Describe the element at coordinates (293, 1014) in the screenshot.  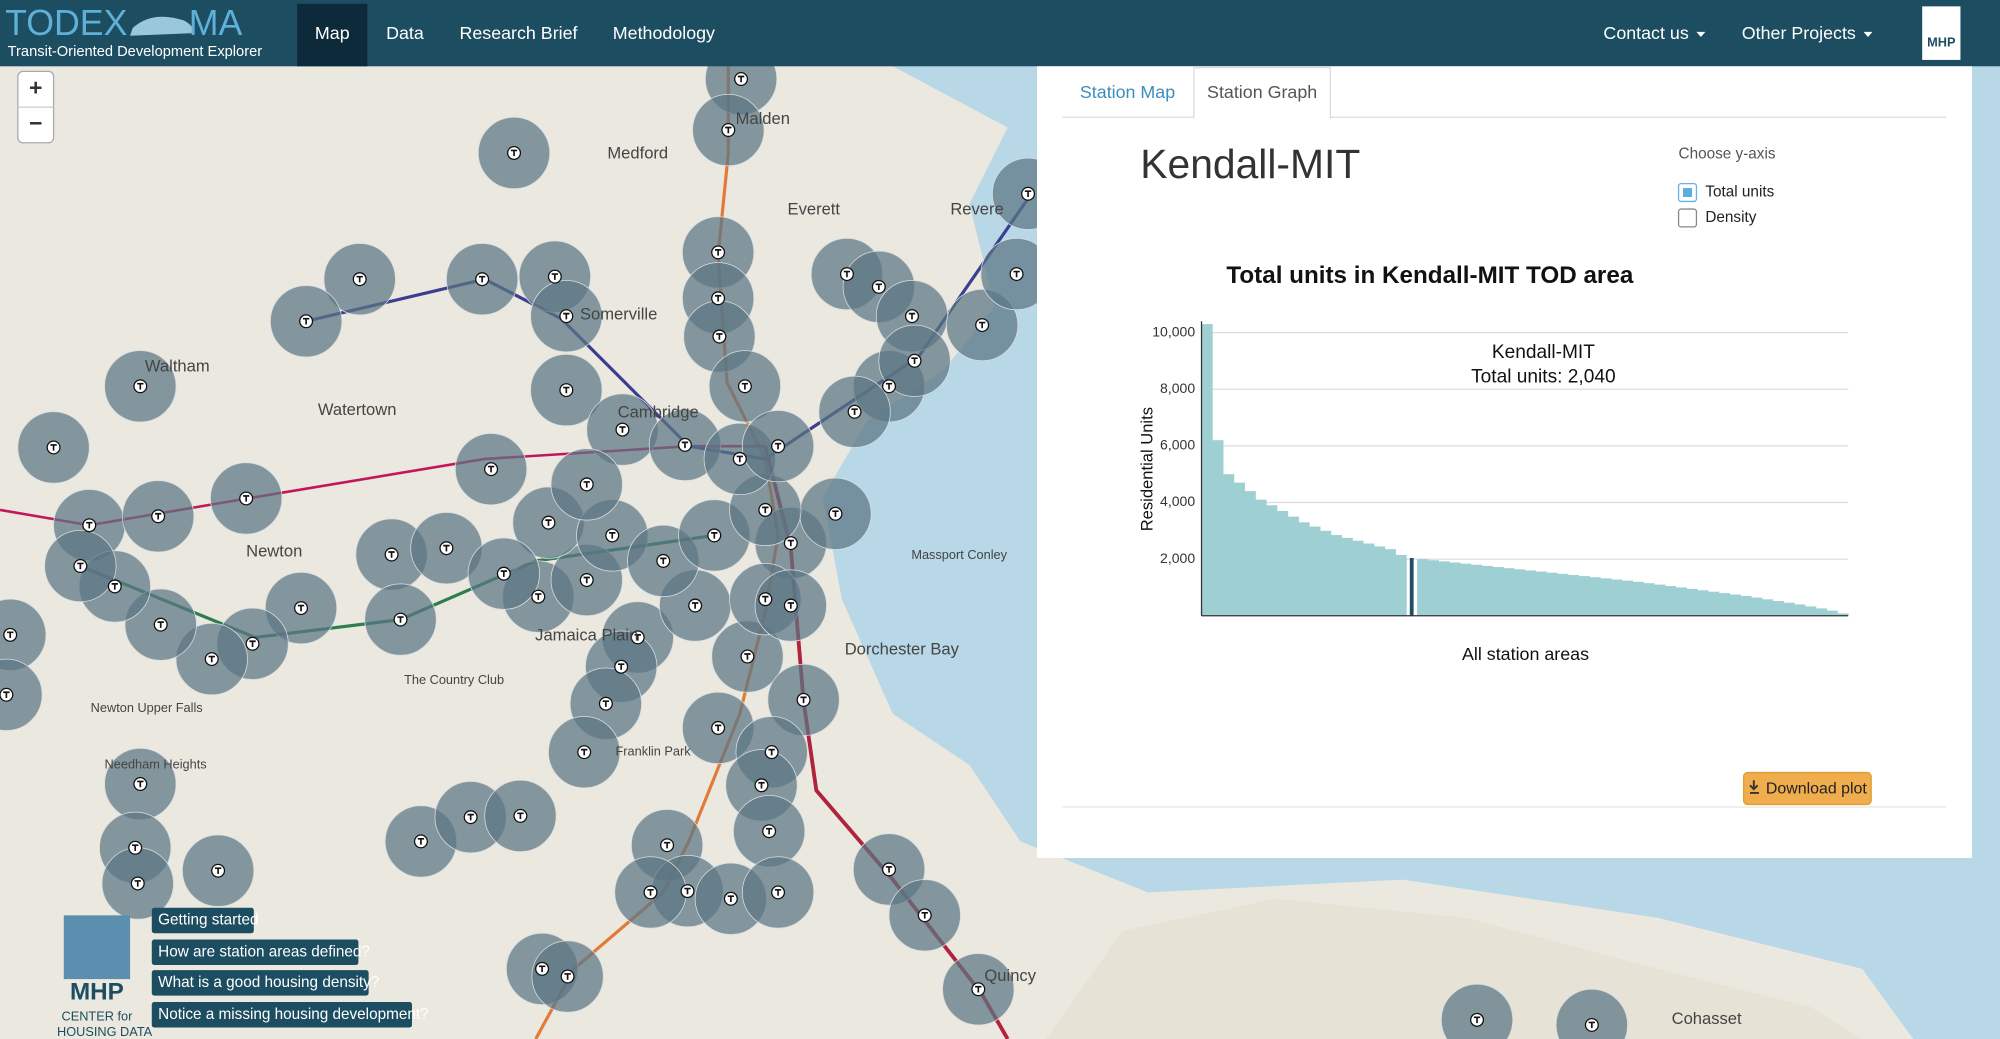
I see `help-button-label: Notice a missing housing development?` at that location.